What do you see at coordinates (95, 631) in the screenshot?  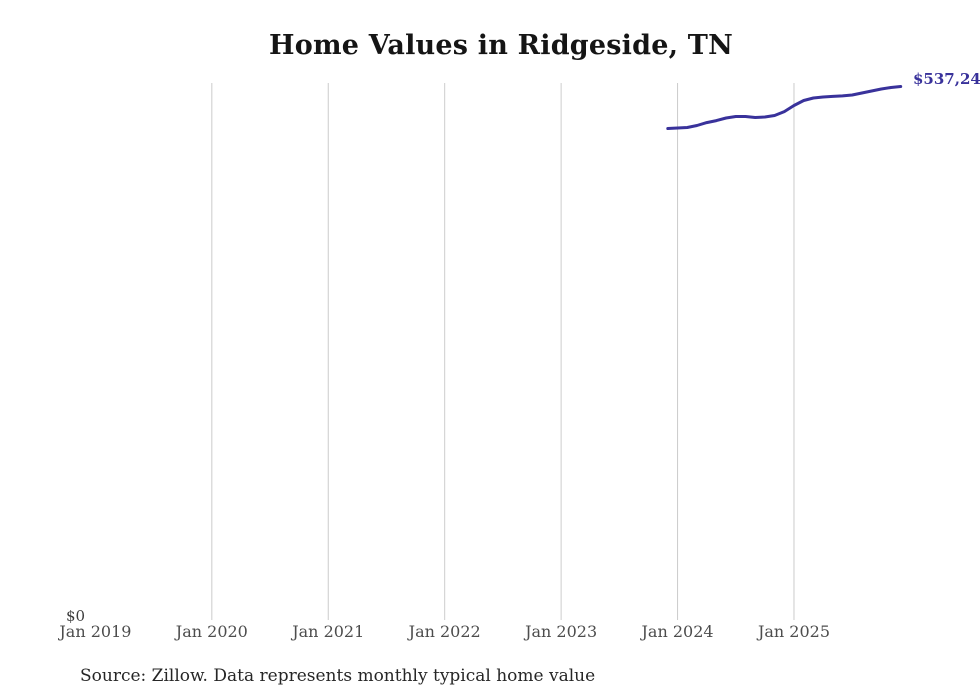 I see `x-axis-label: Jan 2019` at bounding box center [95, 631].